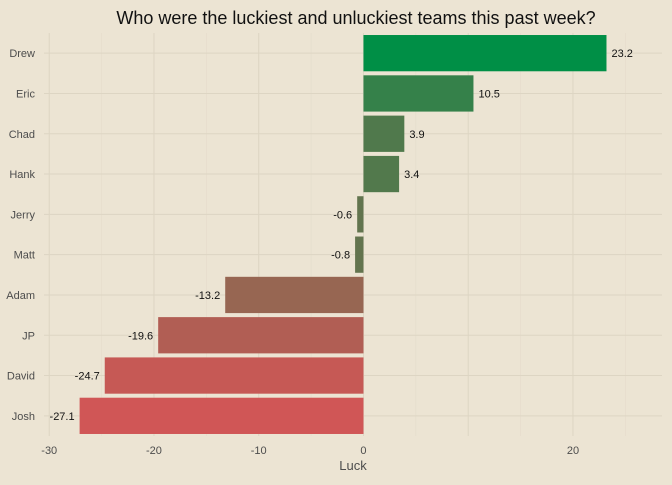 This screenshot has height=485, width=672. I want to click on data-label: -0.8, so click(340, 256).